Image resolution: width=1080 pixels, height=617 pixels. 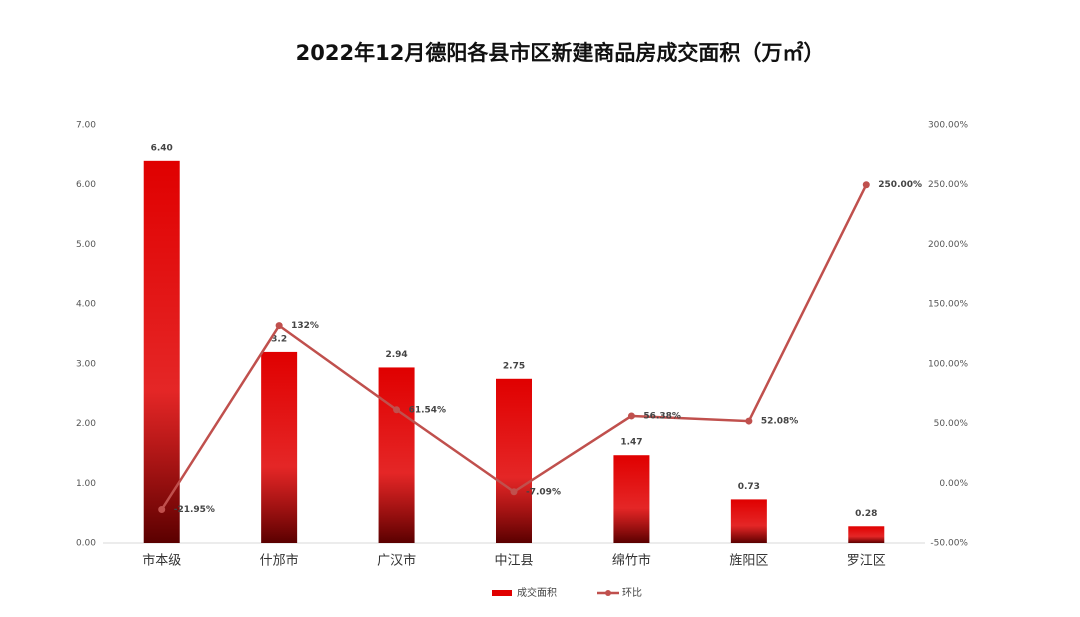 I want to click on value-label: 132%, so click(x=305, y=326).